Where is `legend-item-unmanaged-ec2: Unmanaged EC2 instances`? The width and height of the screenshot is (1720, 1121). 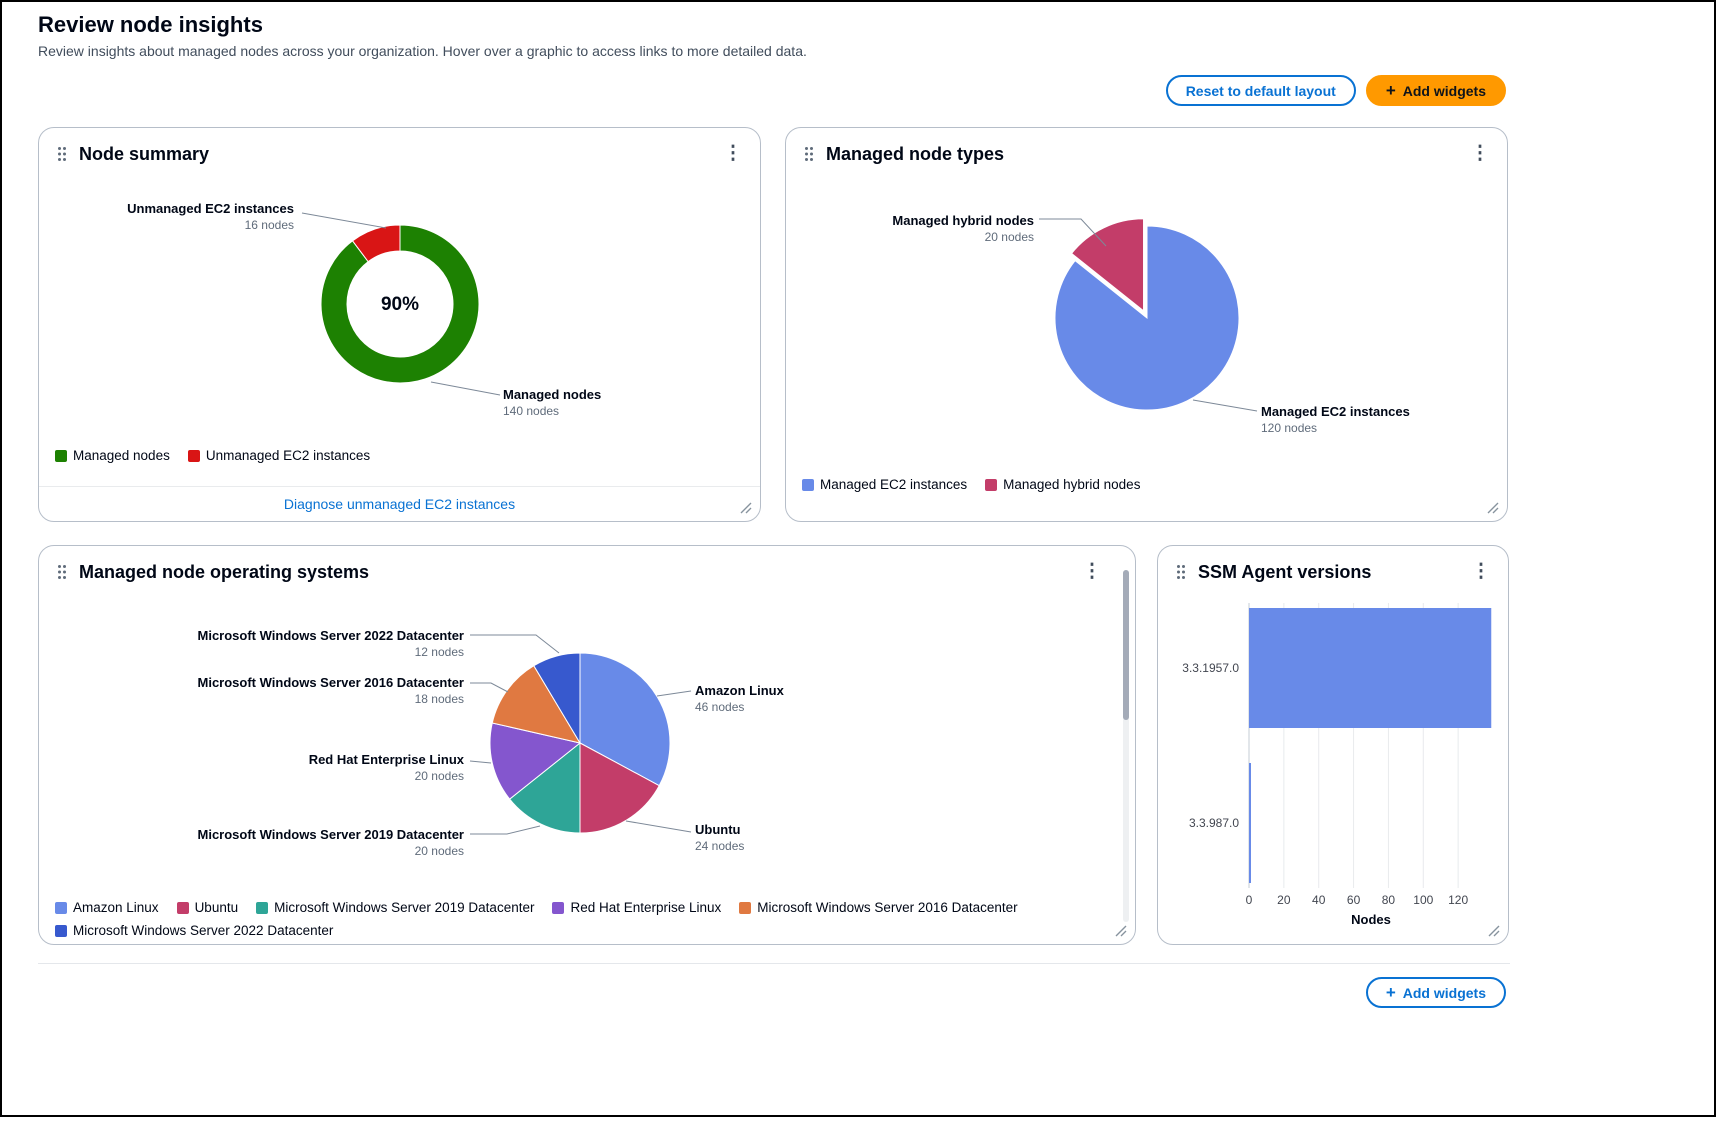
legend-item-unmanaged-ec2: Unmanaged EC2 instances is located at coordinates (278, 455).